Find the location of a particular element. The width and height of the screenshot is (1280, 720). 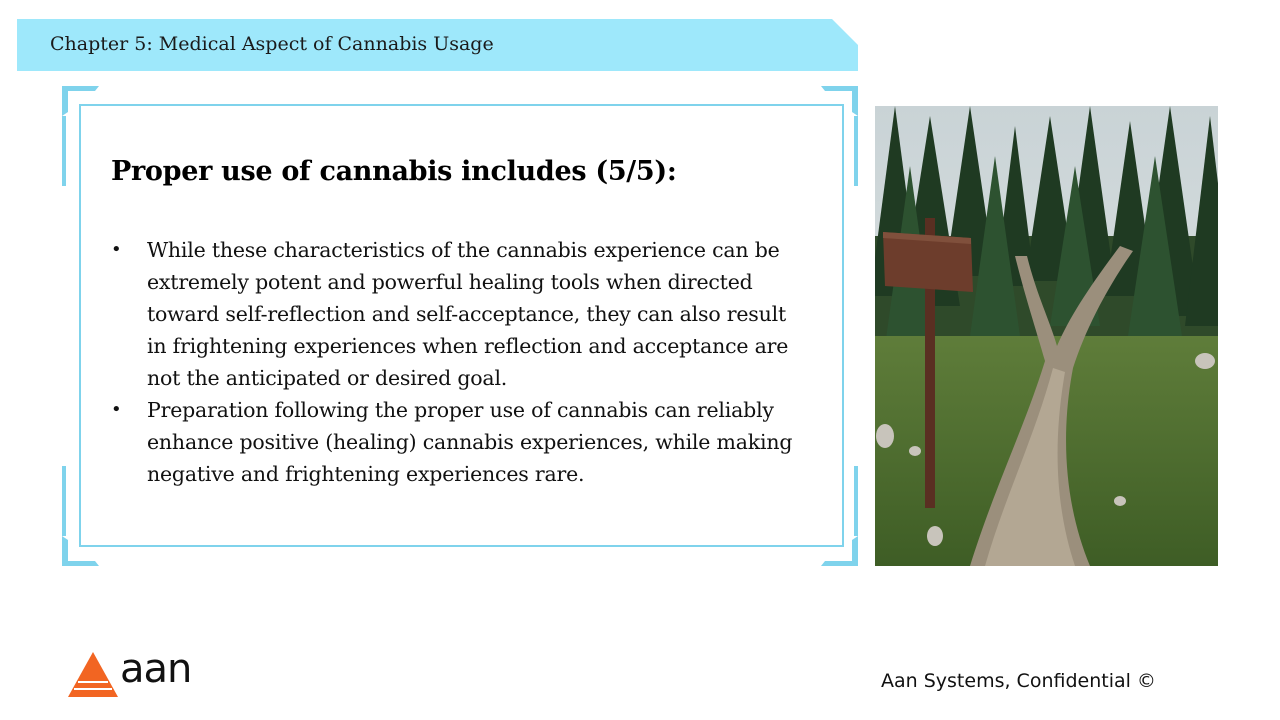

slide-heading: Proper use of cannabis includes (5/5): is located at coordinates (394, 171).